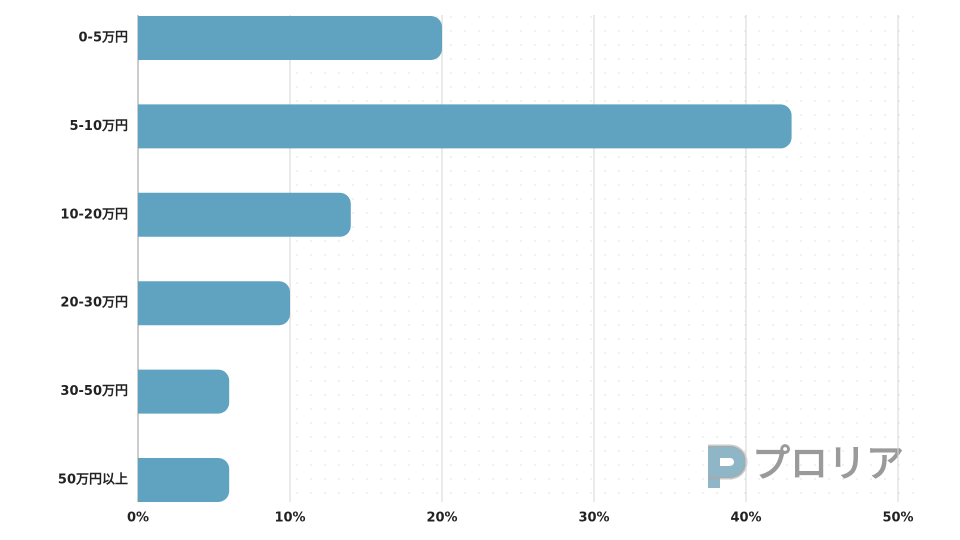 This screenshot has width=960, height=540. I want to click on y-tick-label: 20-30万円, so click(94, 303).